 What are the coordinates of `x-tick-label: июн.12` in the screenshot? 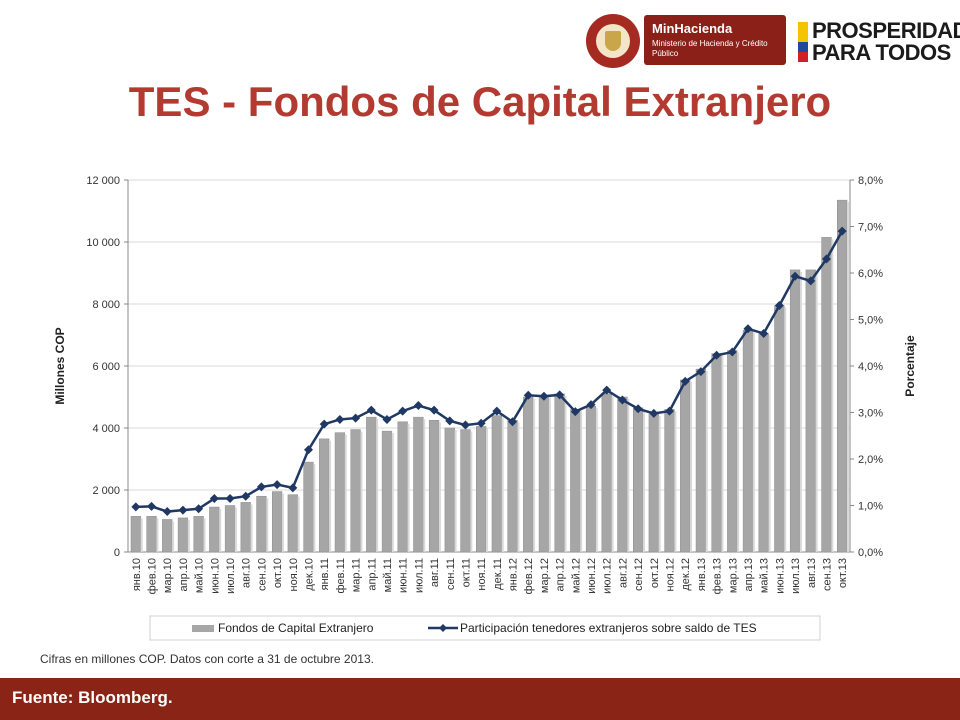 It's located at (592, 576).